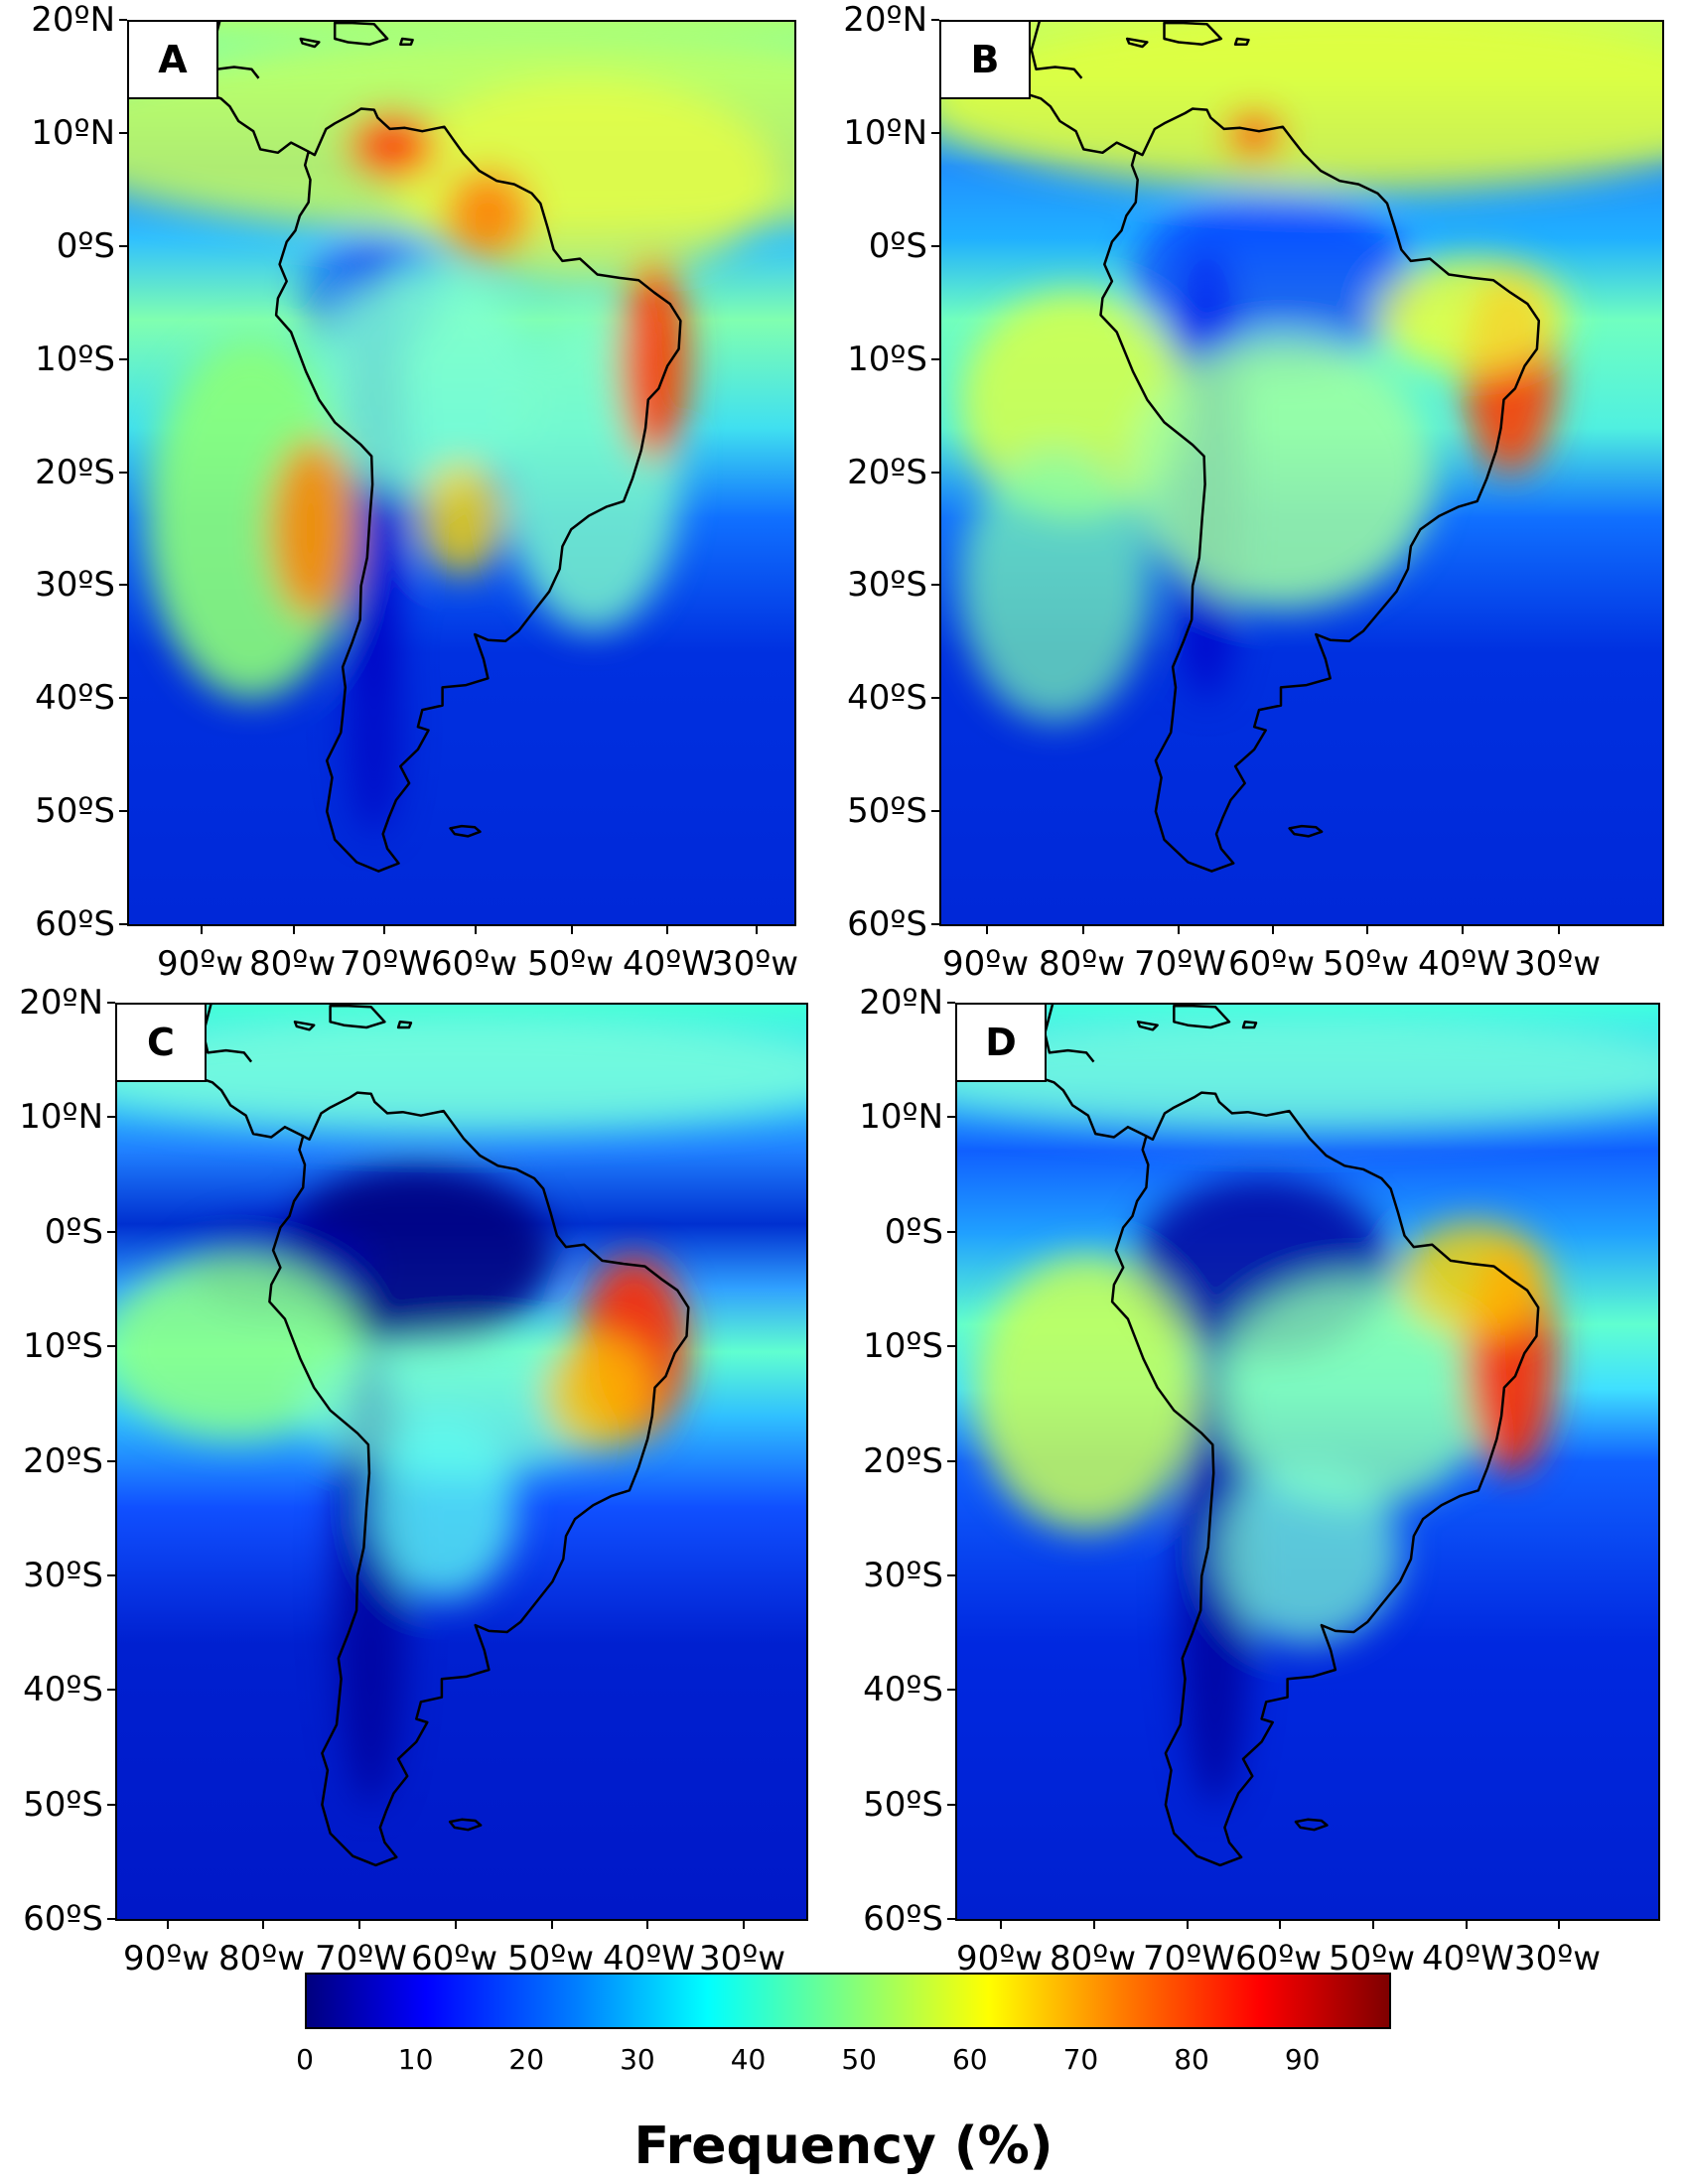  Describe the element at coordinates (1069, 1034) in the screenshot. I see `central-america-coastline` at that location.